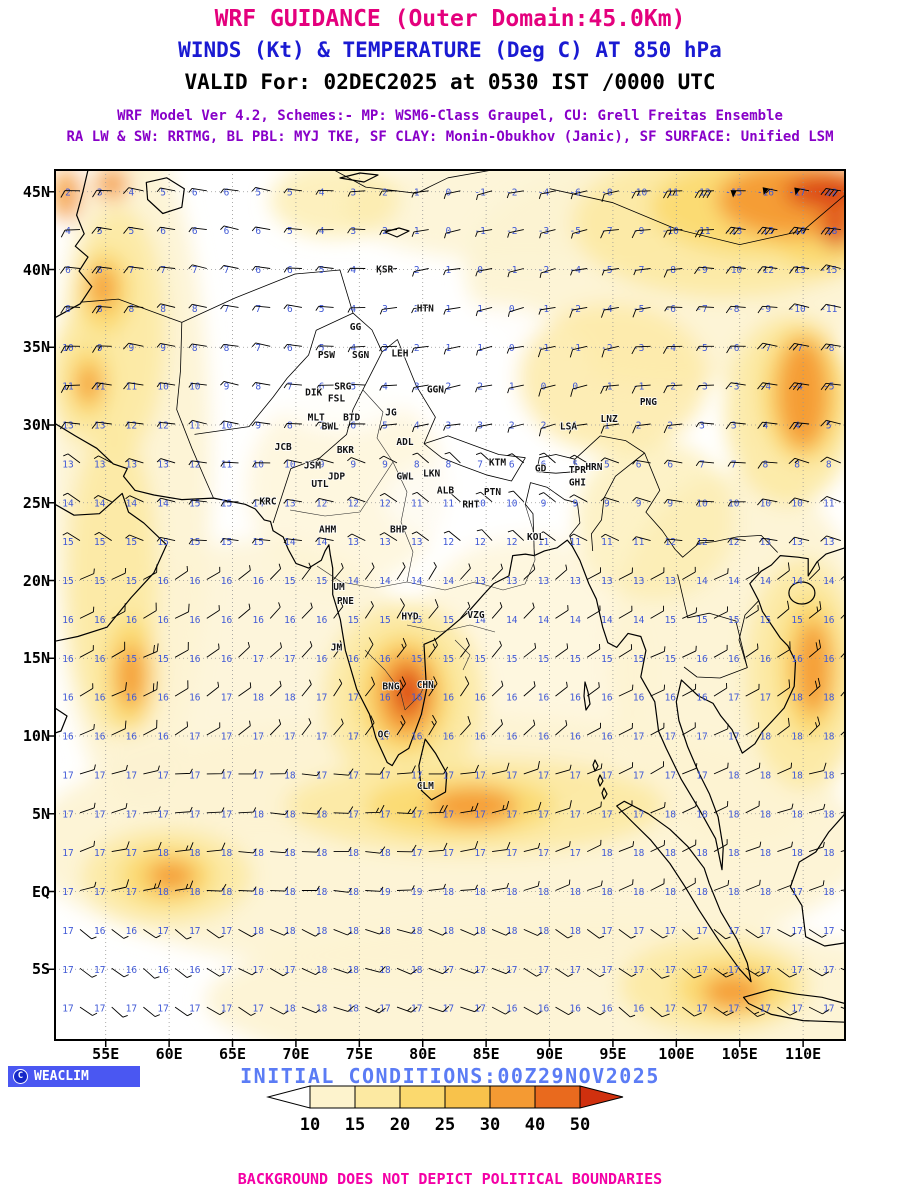  I want to click on lat-axis-label: 45N, so click(36, 191).